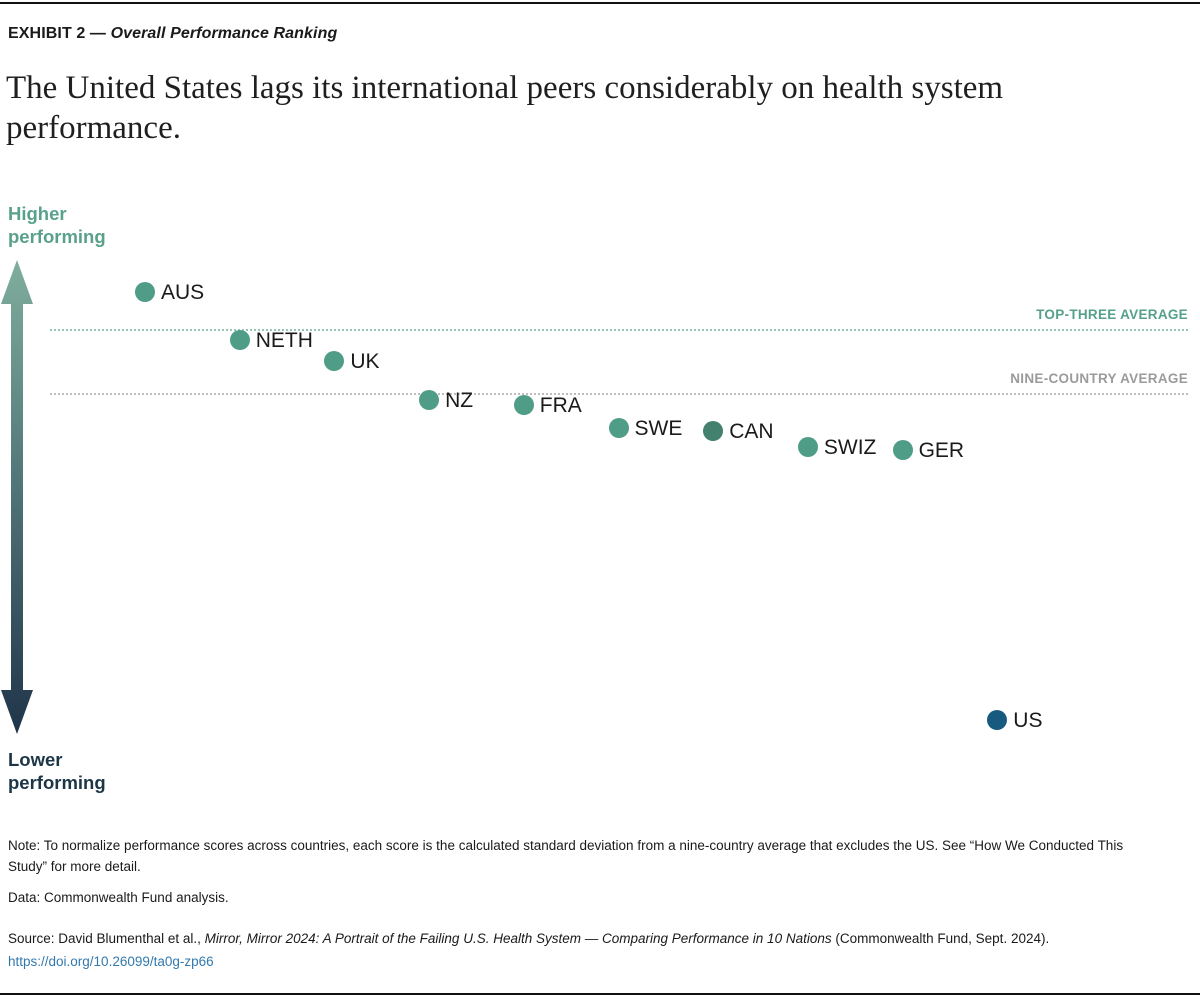  I want to click on axis-label-higher-performing: Higher performing, so click(57, 225).